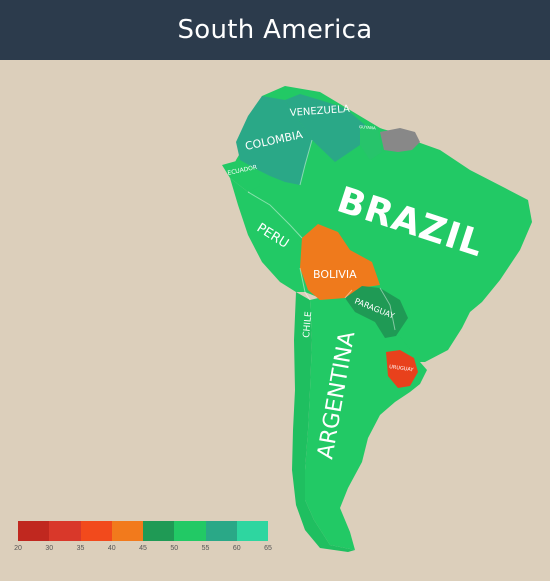 Image resolution: width=550 pixels, height=581 pixels. Describe the element at coordinates (111, 548) in the screenshot. I see `legend-tick-label: 40` at that location.